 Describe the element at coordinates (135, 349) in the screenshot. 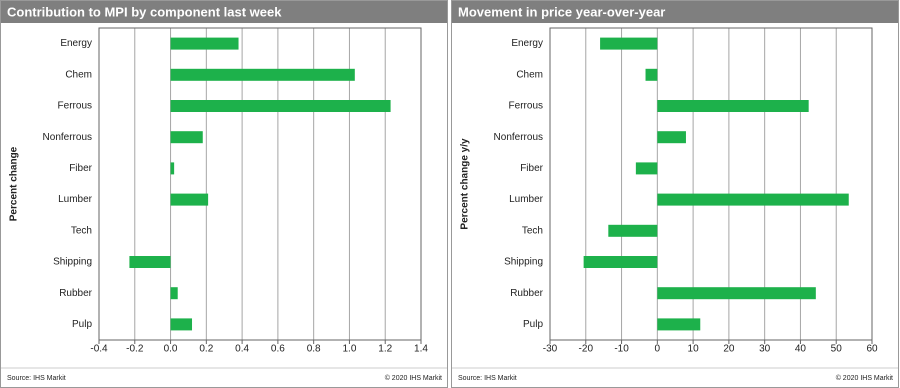

I see `x-tick-label: -0.2` at that location.